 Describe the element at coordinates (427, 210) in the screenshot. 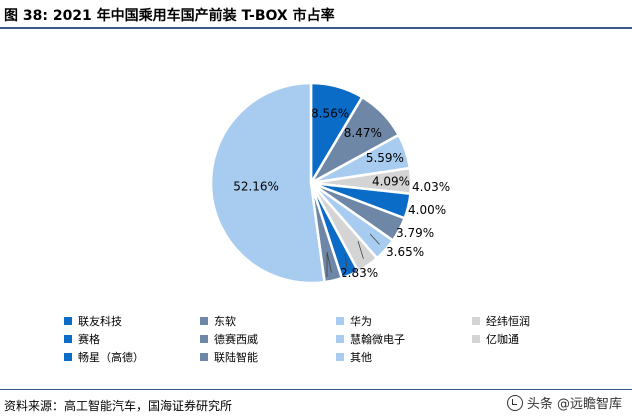

I see `data-label-6: 4.00%` at that location.